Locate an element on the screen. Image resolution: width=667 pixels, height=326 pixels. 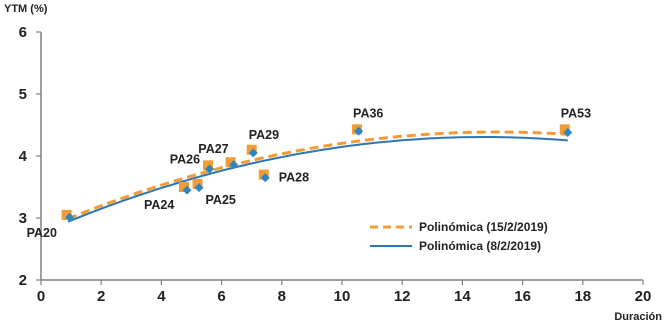
point-label-pa27: PA27 is located at coordinates (213, 149).